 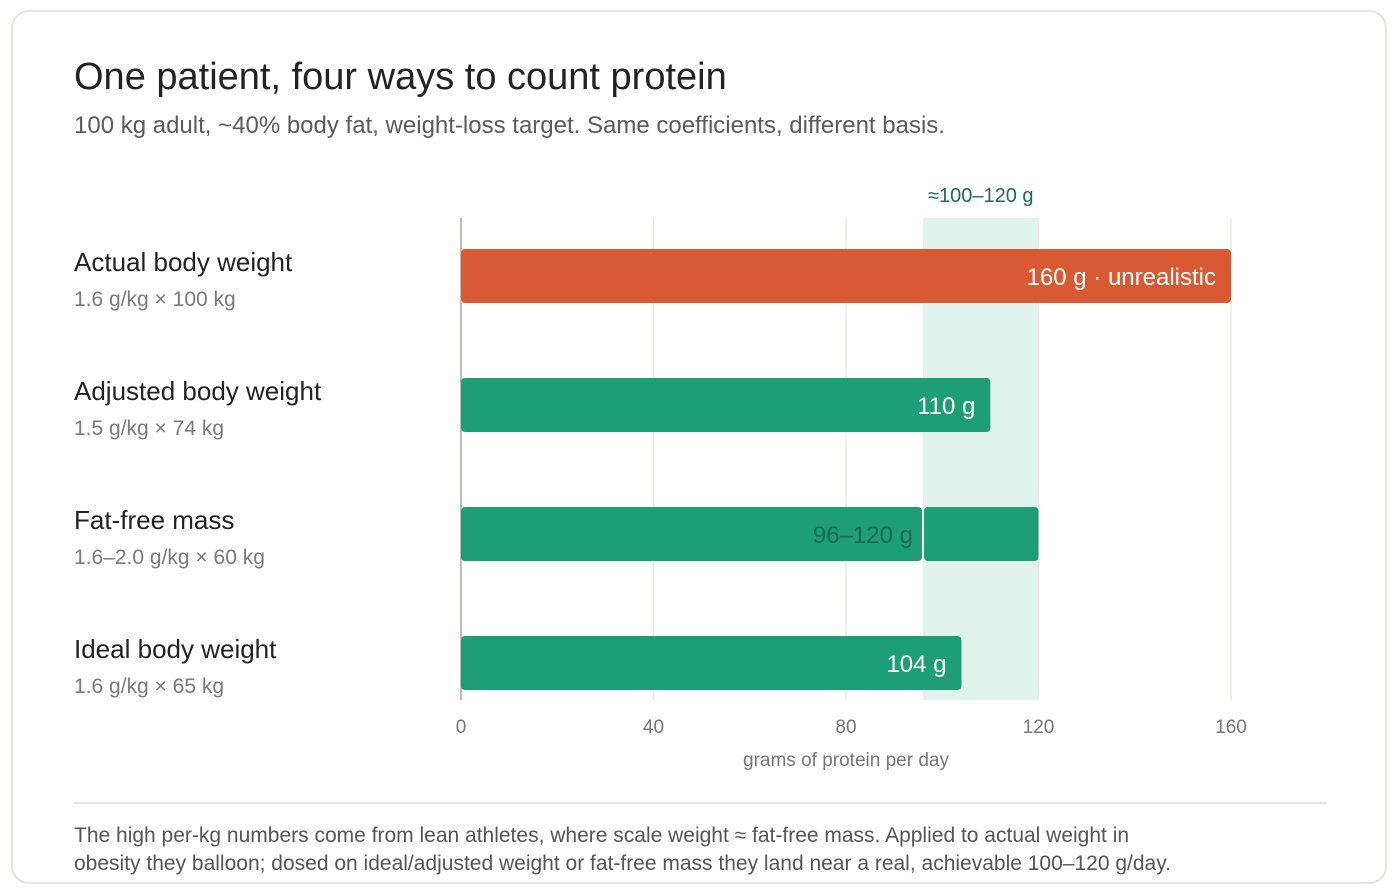 I want to click on x-tick-label-120: 120, so click(x=1039, y=727).